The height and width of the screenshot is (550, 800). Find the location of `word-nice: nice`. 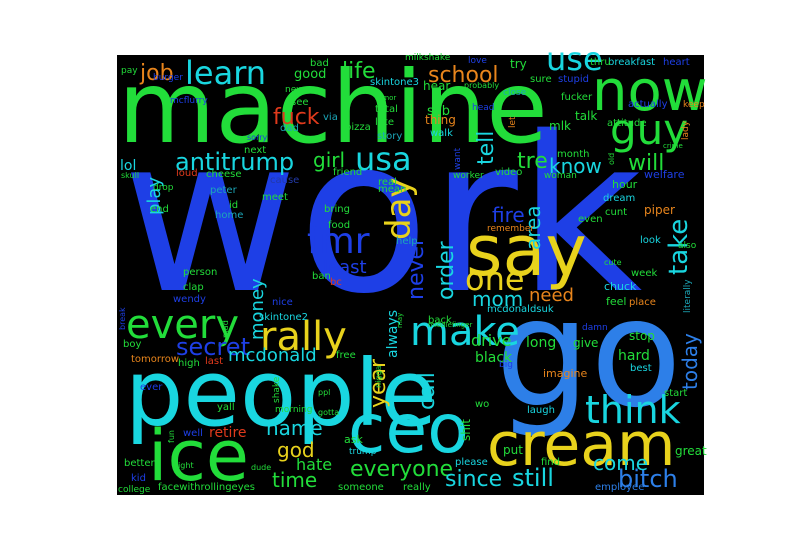

word-nice: nice is located at coordinates (282, 302).